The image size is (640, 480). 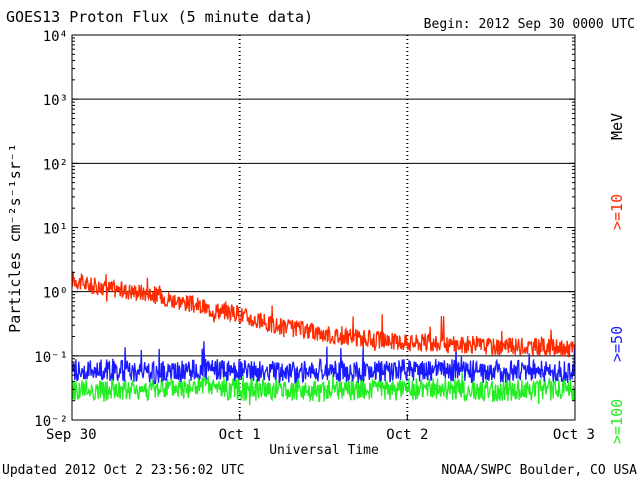 I want to click on legend: >=10 >=50 >=100 MeV, so click(x=617, y=278).